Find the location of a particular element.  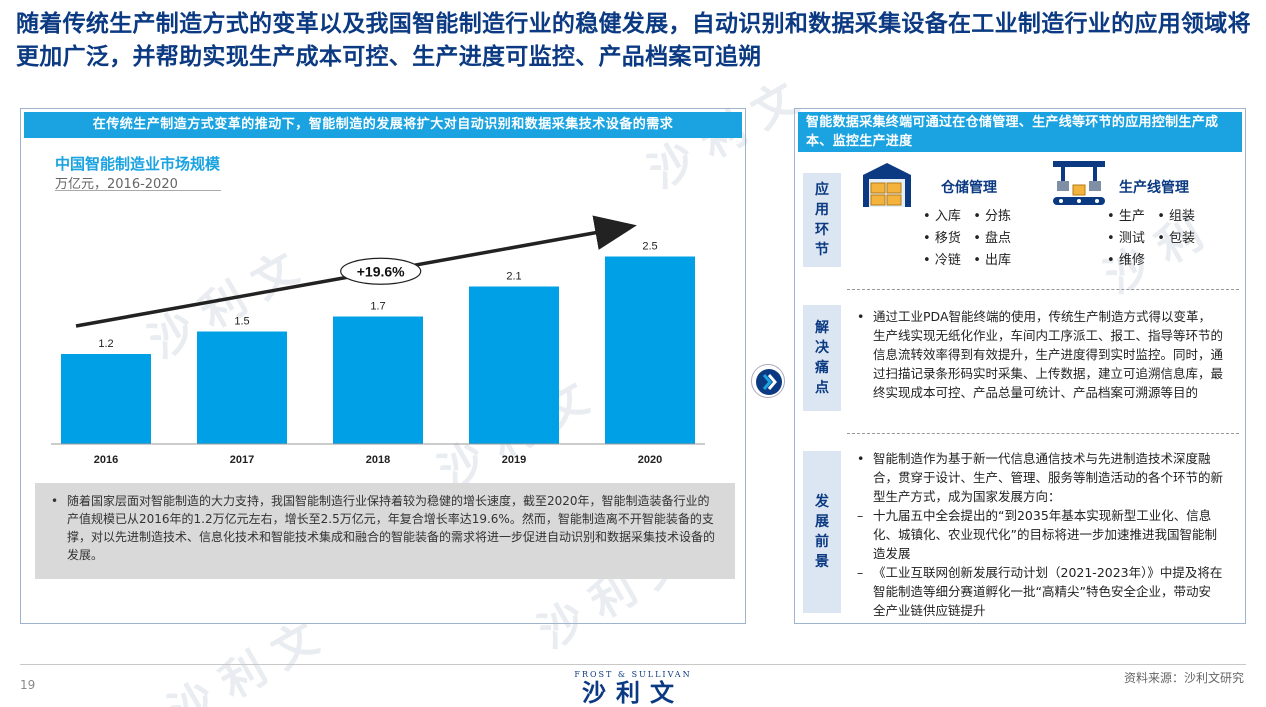

bar-2018 is located at coordinates (378, 380).